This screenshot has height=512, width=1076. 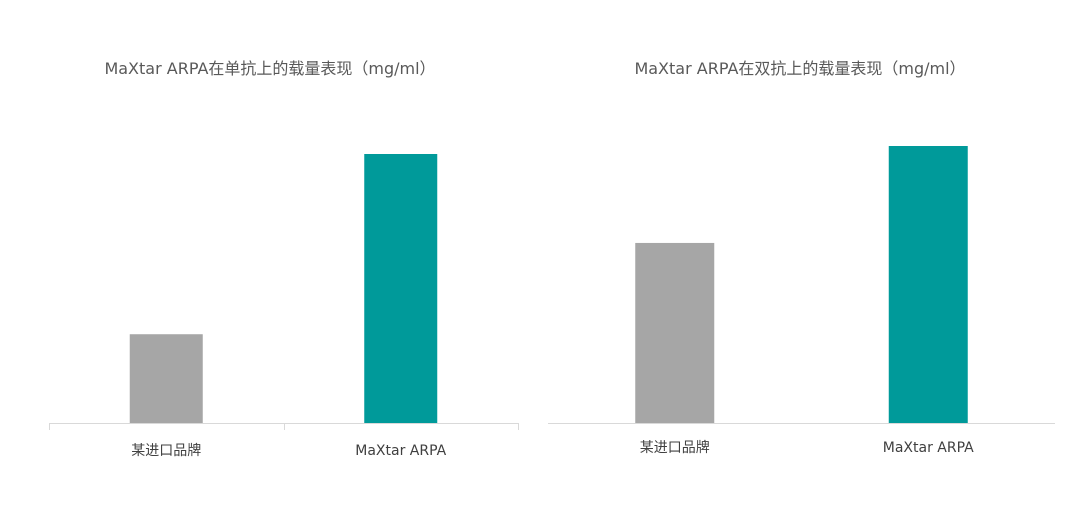 I want to click on chart-title: MaXtar ARPA在双抗上的载量表现（mg/ml）, so click(x=799, y=68).